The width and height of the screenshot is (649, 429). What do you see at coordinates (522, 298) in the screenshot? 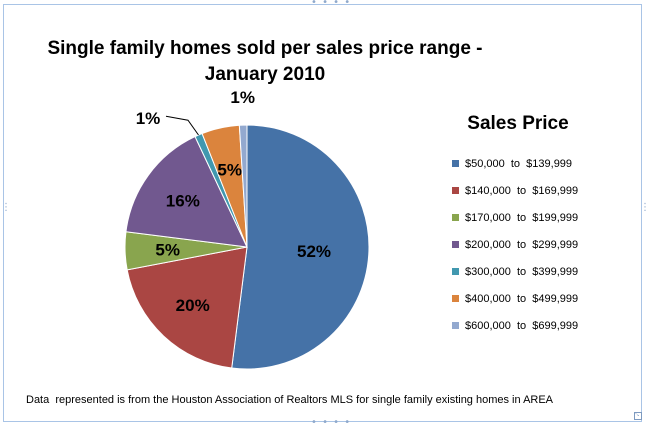
I see `legend-label: $400,000 to $499,999` at bounding box center [522, 298].